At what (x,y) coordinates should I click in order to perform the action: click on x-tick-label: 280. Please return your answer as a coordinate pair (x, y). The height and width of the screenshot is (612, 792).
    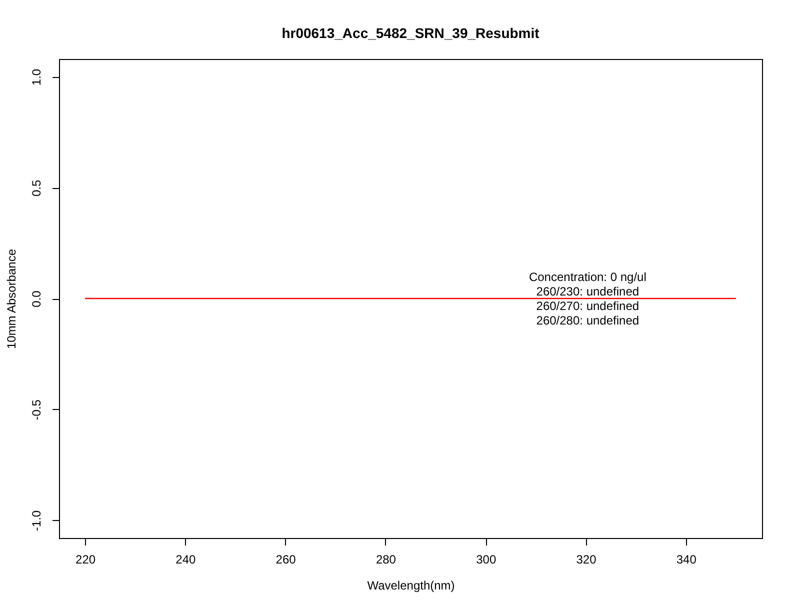
    Looking at the image, I should click on (386, 559).